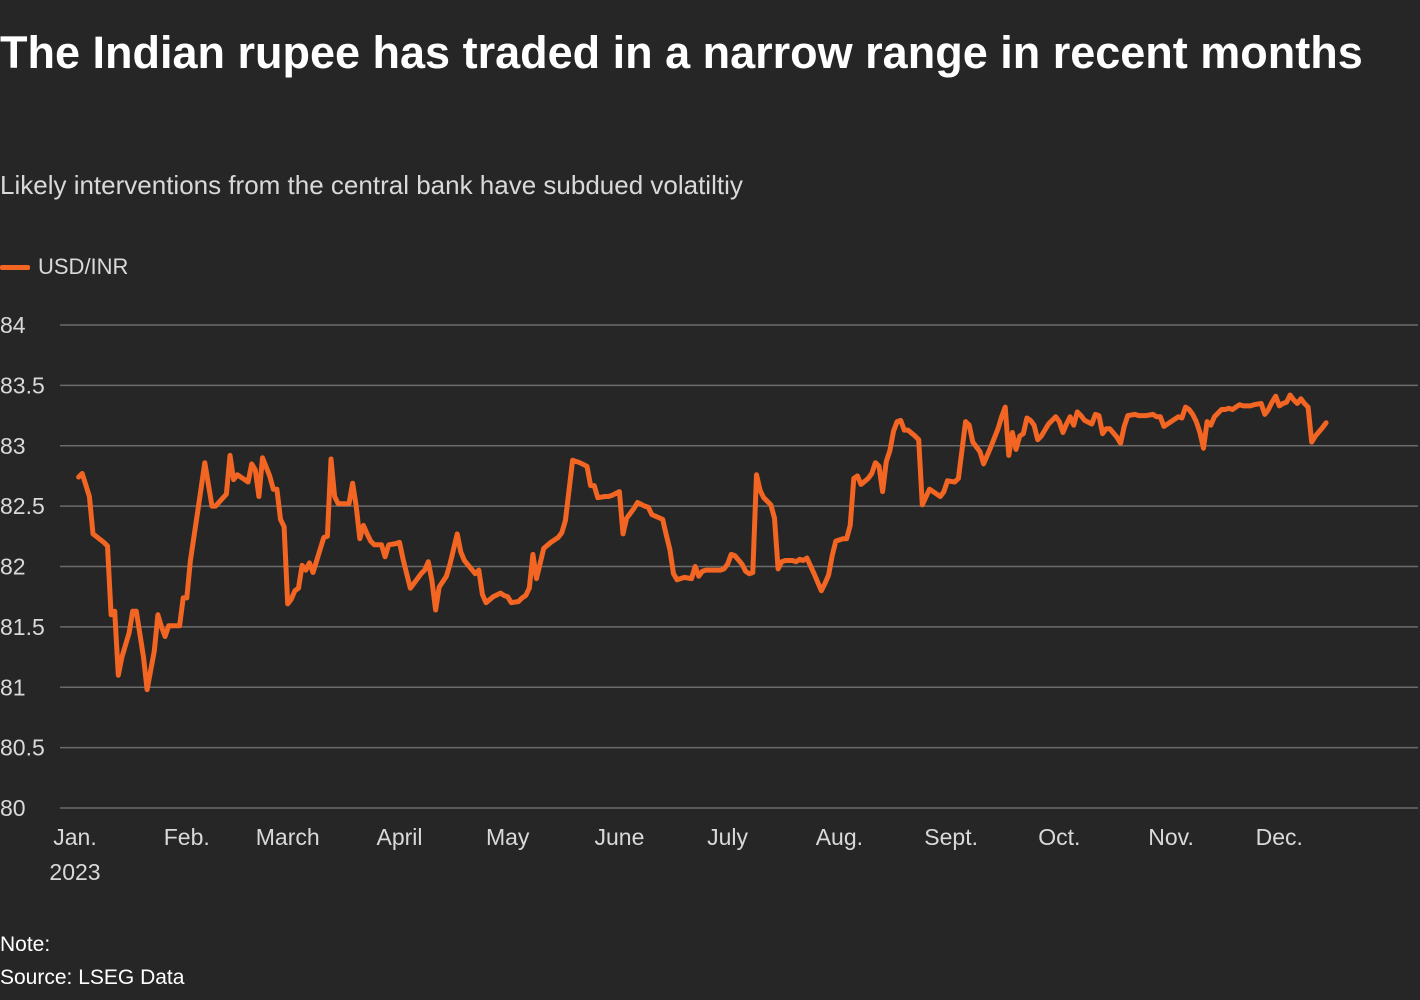  I want to click on y-tick-label: 80.5, so click(22, 748).